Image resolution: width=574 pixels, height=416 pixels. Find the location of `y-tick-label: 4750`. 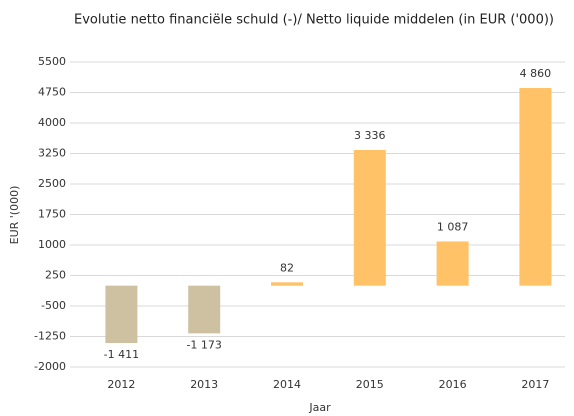

y-tick-label: 4750 is located at coordinates (52, 92).